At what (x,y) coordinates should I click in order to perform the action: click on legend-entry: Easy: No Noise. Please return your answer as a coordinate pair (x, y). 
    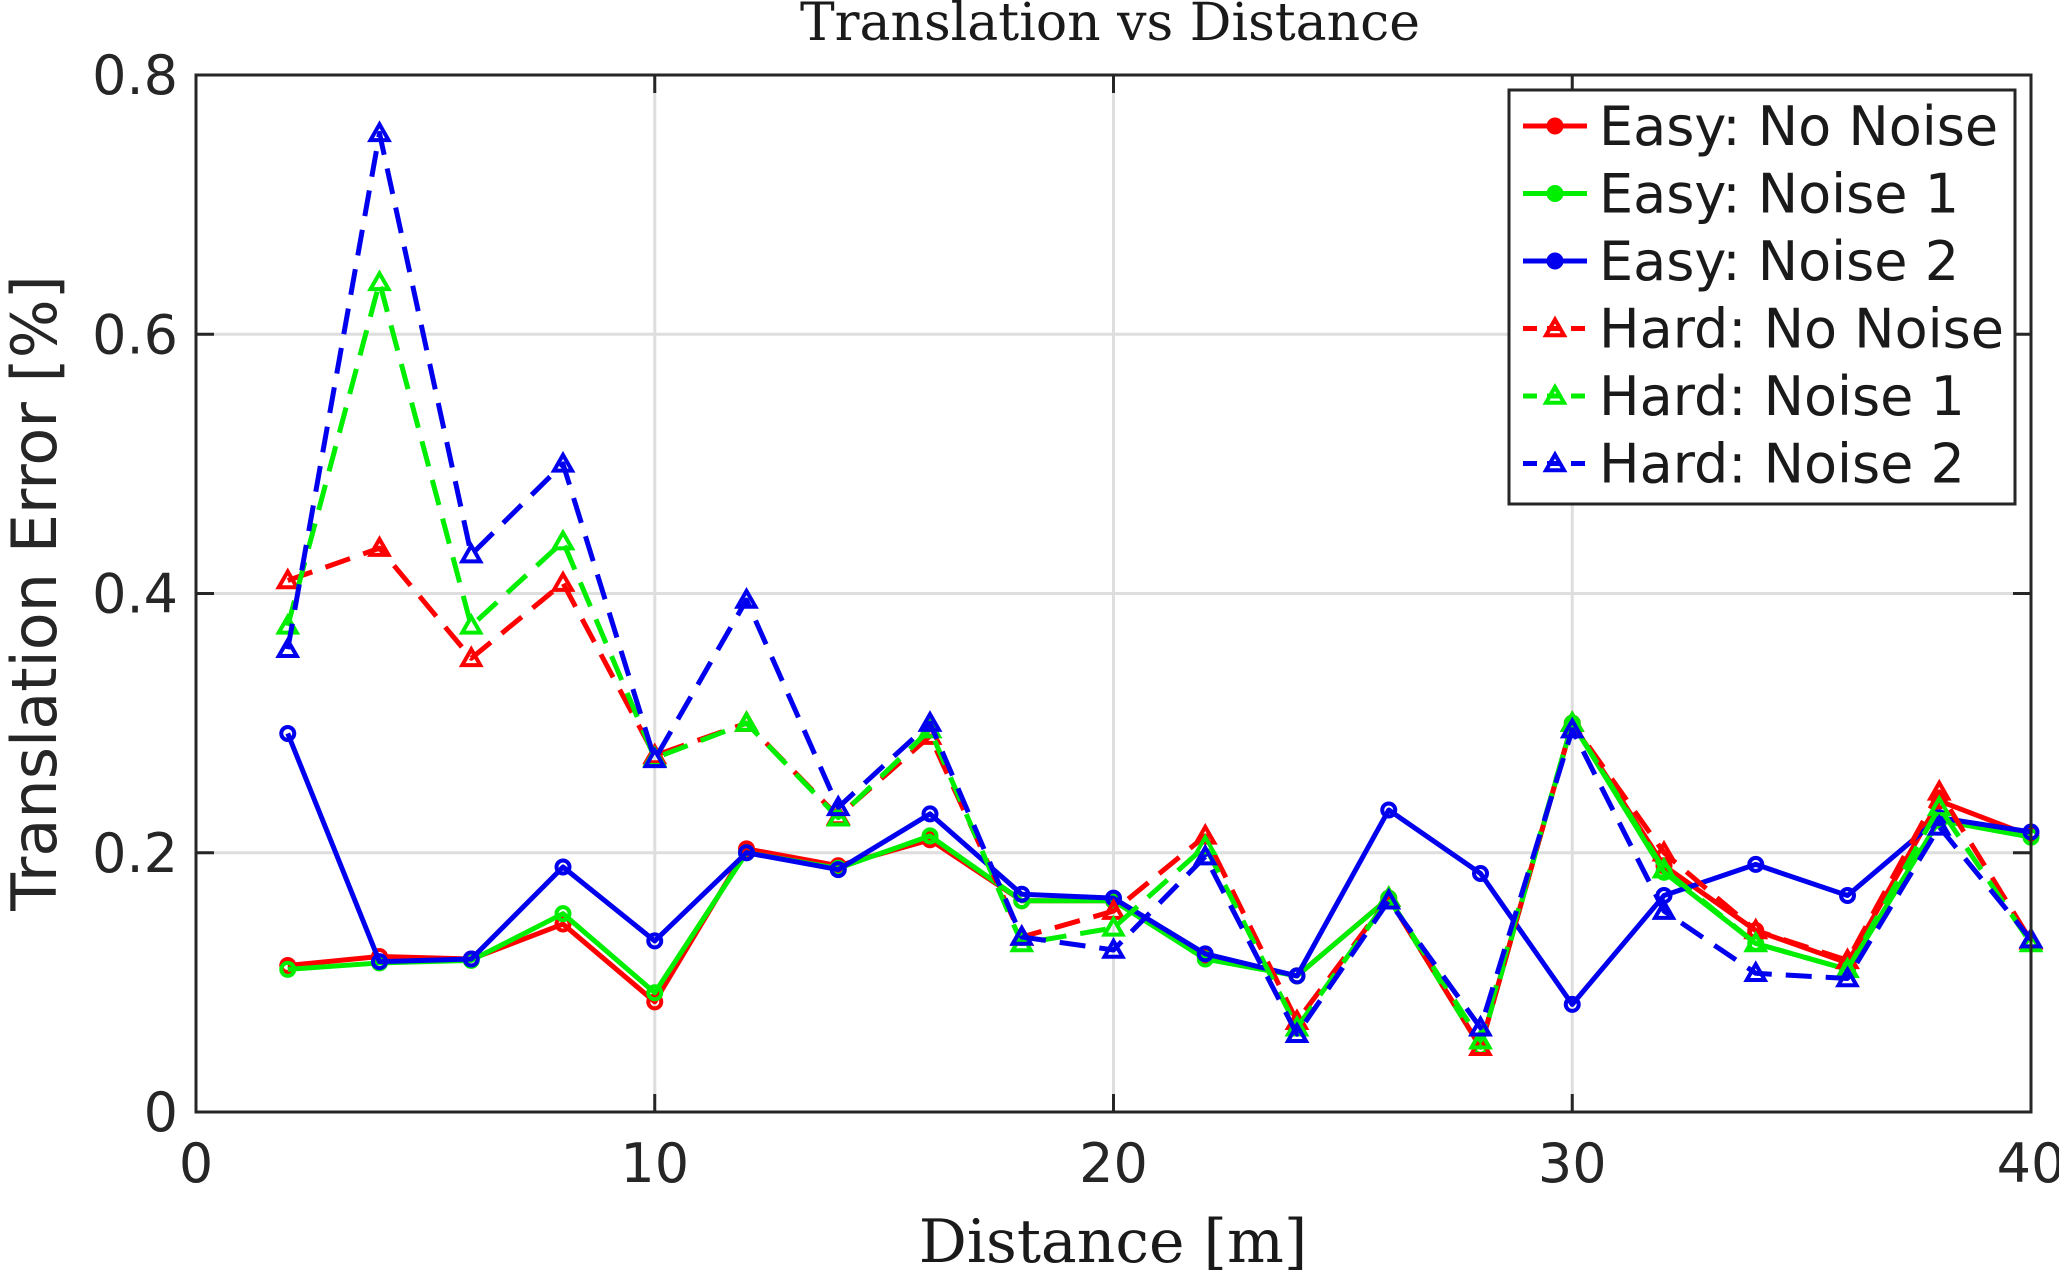
    Looking at the image, I should click on (1760, 126).